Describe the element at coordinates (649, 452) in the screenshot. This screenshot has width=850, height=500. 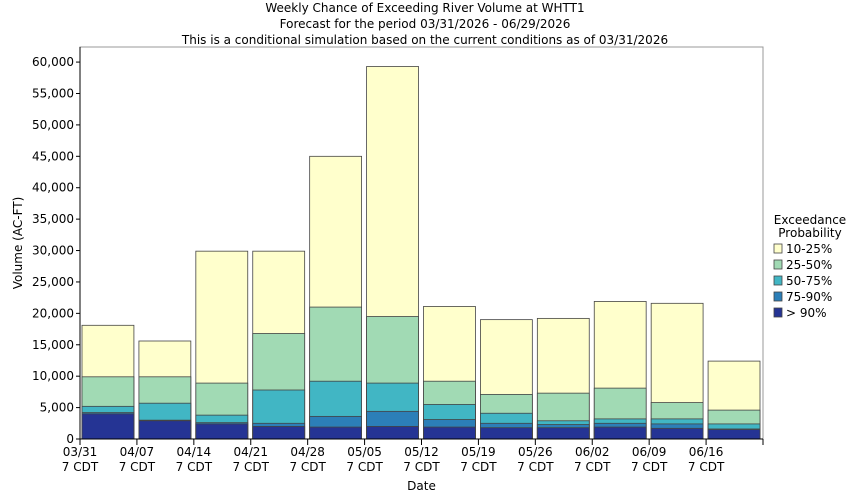
I see `x-tick-date: 06/09` at that location.